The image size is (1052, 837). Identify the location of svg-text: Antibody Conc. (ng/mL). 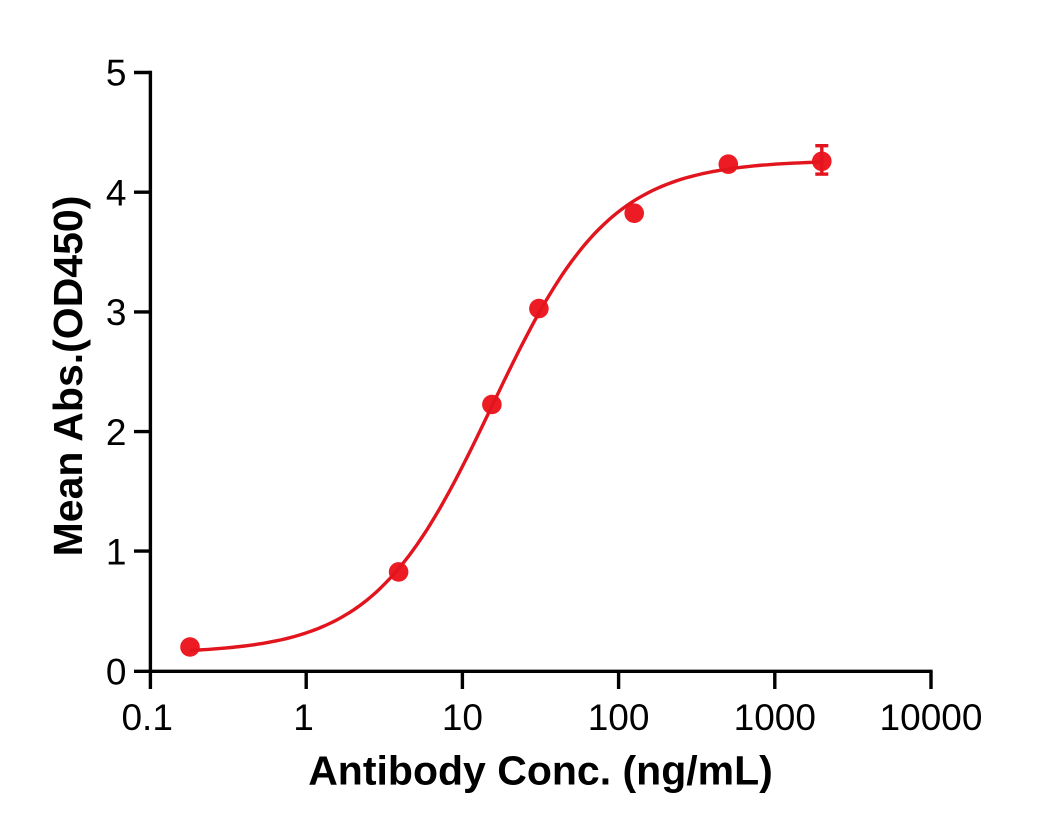
(540, 771).